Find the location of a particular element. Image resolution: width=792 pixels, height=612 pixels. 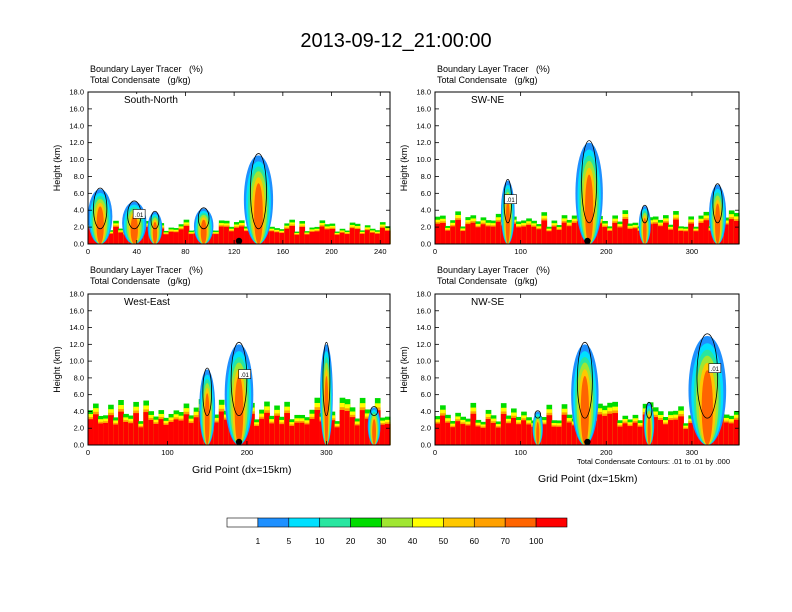

colorbar-label: 60 is located at coordinates (475, 541).